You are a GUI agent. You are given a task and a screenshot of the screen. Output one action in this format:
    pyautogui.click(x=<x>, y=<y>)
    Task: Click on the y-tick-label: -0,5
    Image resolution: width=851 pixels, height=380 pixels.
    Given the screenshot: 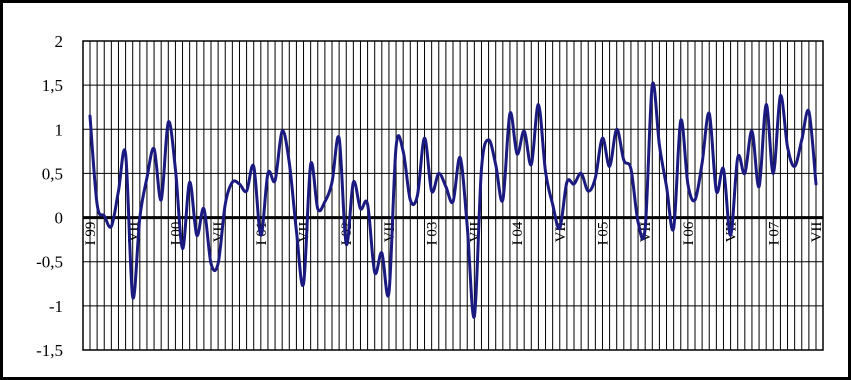 What is the action you would take?
    pyautogui.click(x=49, y=262)
    